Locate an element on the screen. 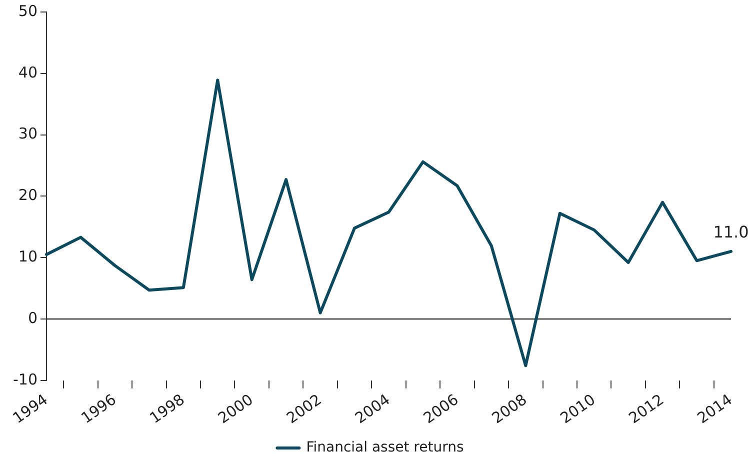  y-tick-label: 20 is located at coordinates (28, 195).